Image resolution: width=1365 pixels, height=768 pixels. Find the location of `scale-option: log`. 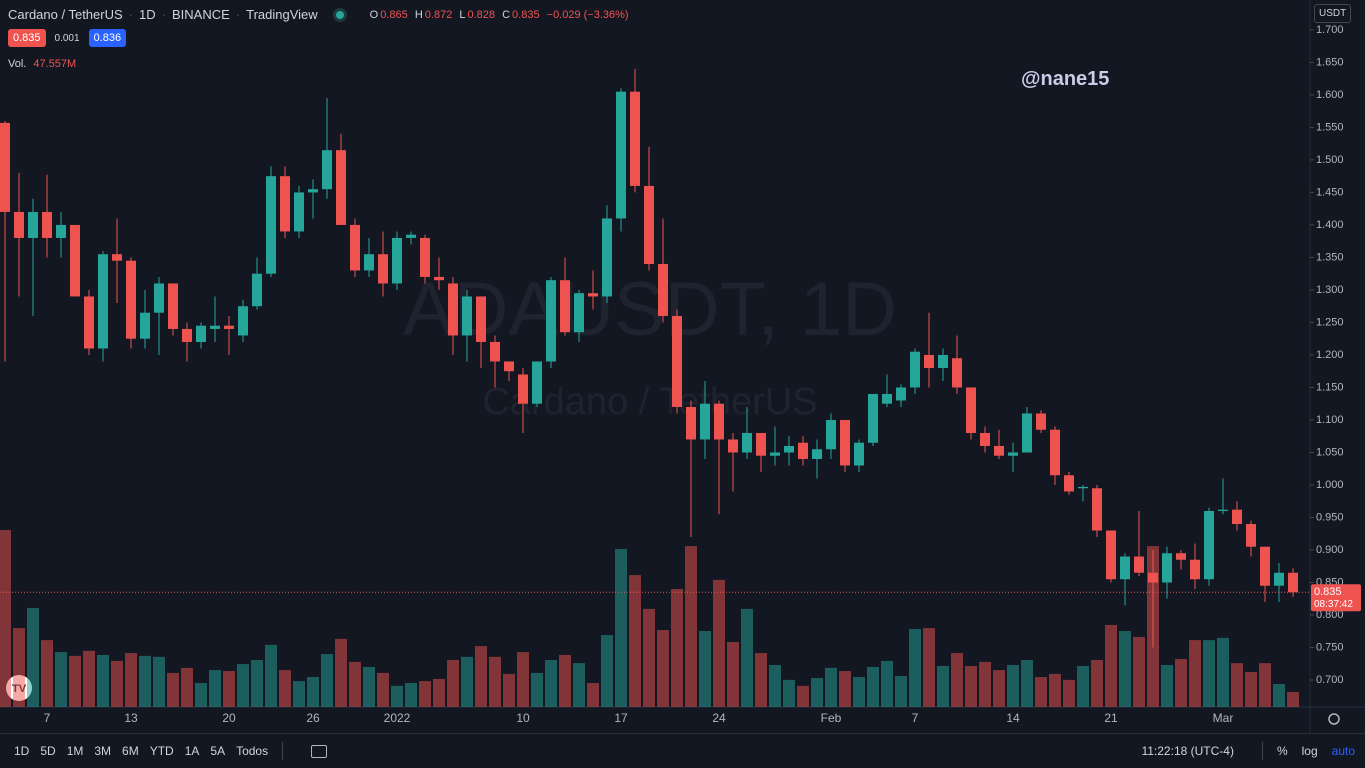

scale-option: log is located at coordinates (1309, 751).